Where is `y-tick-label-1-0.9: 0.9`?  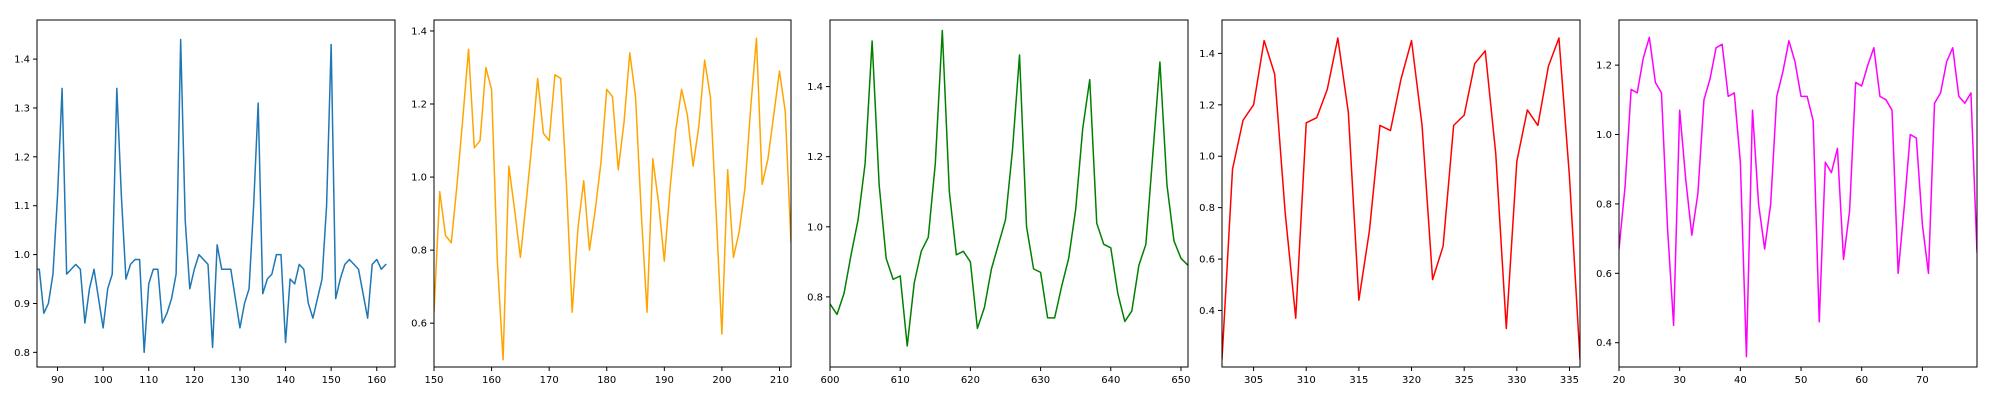
y-tick-label-1-0.9: 0.9 is located at coordinates (22, 304).